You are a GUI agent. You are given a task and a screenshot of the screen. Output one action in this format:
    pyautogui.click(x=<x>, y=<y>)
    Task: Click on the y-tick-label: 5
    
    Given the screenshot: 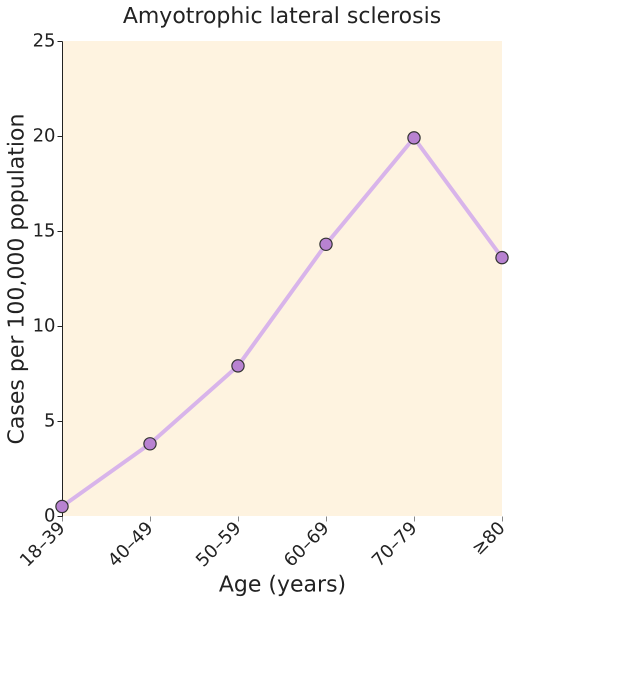 What is the action you would take?
    pyautogui.click(x=50, y=421)
    